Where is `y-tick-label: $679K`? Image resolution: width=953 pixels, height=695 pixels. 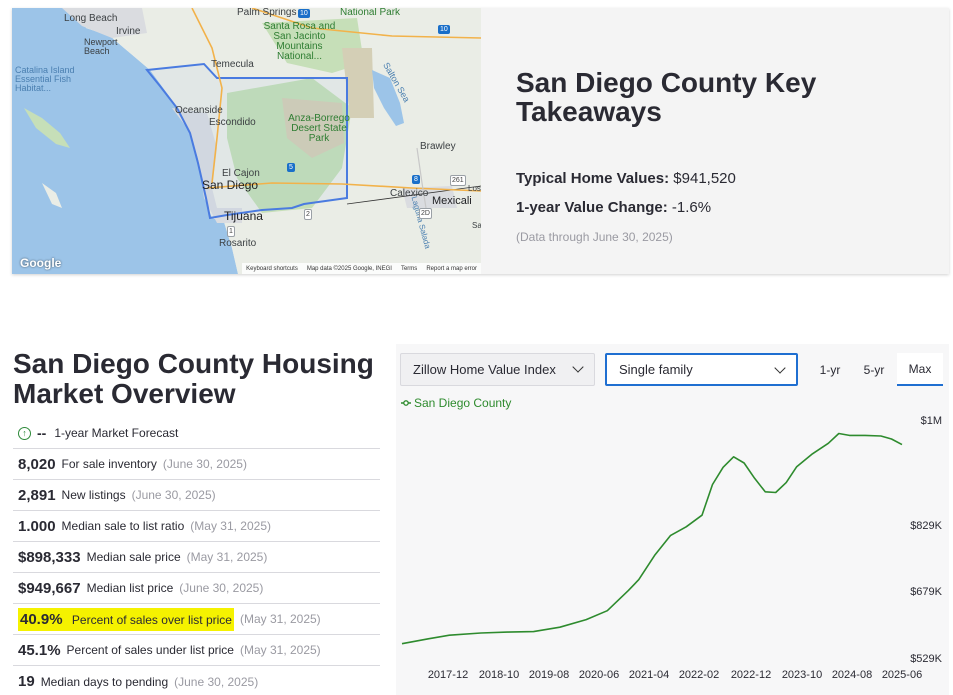
y-tick-label: $679K is located at coordinates (926, 592).